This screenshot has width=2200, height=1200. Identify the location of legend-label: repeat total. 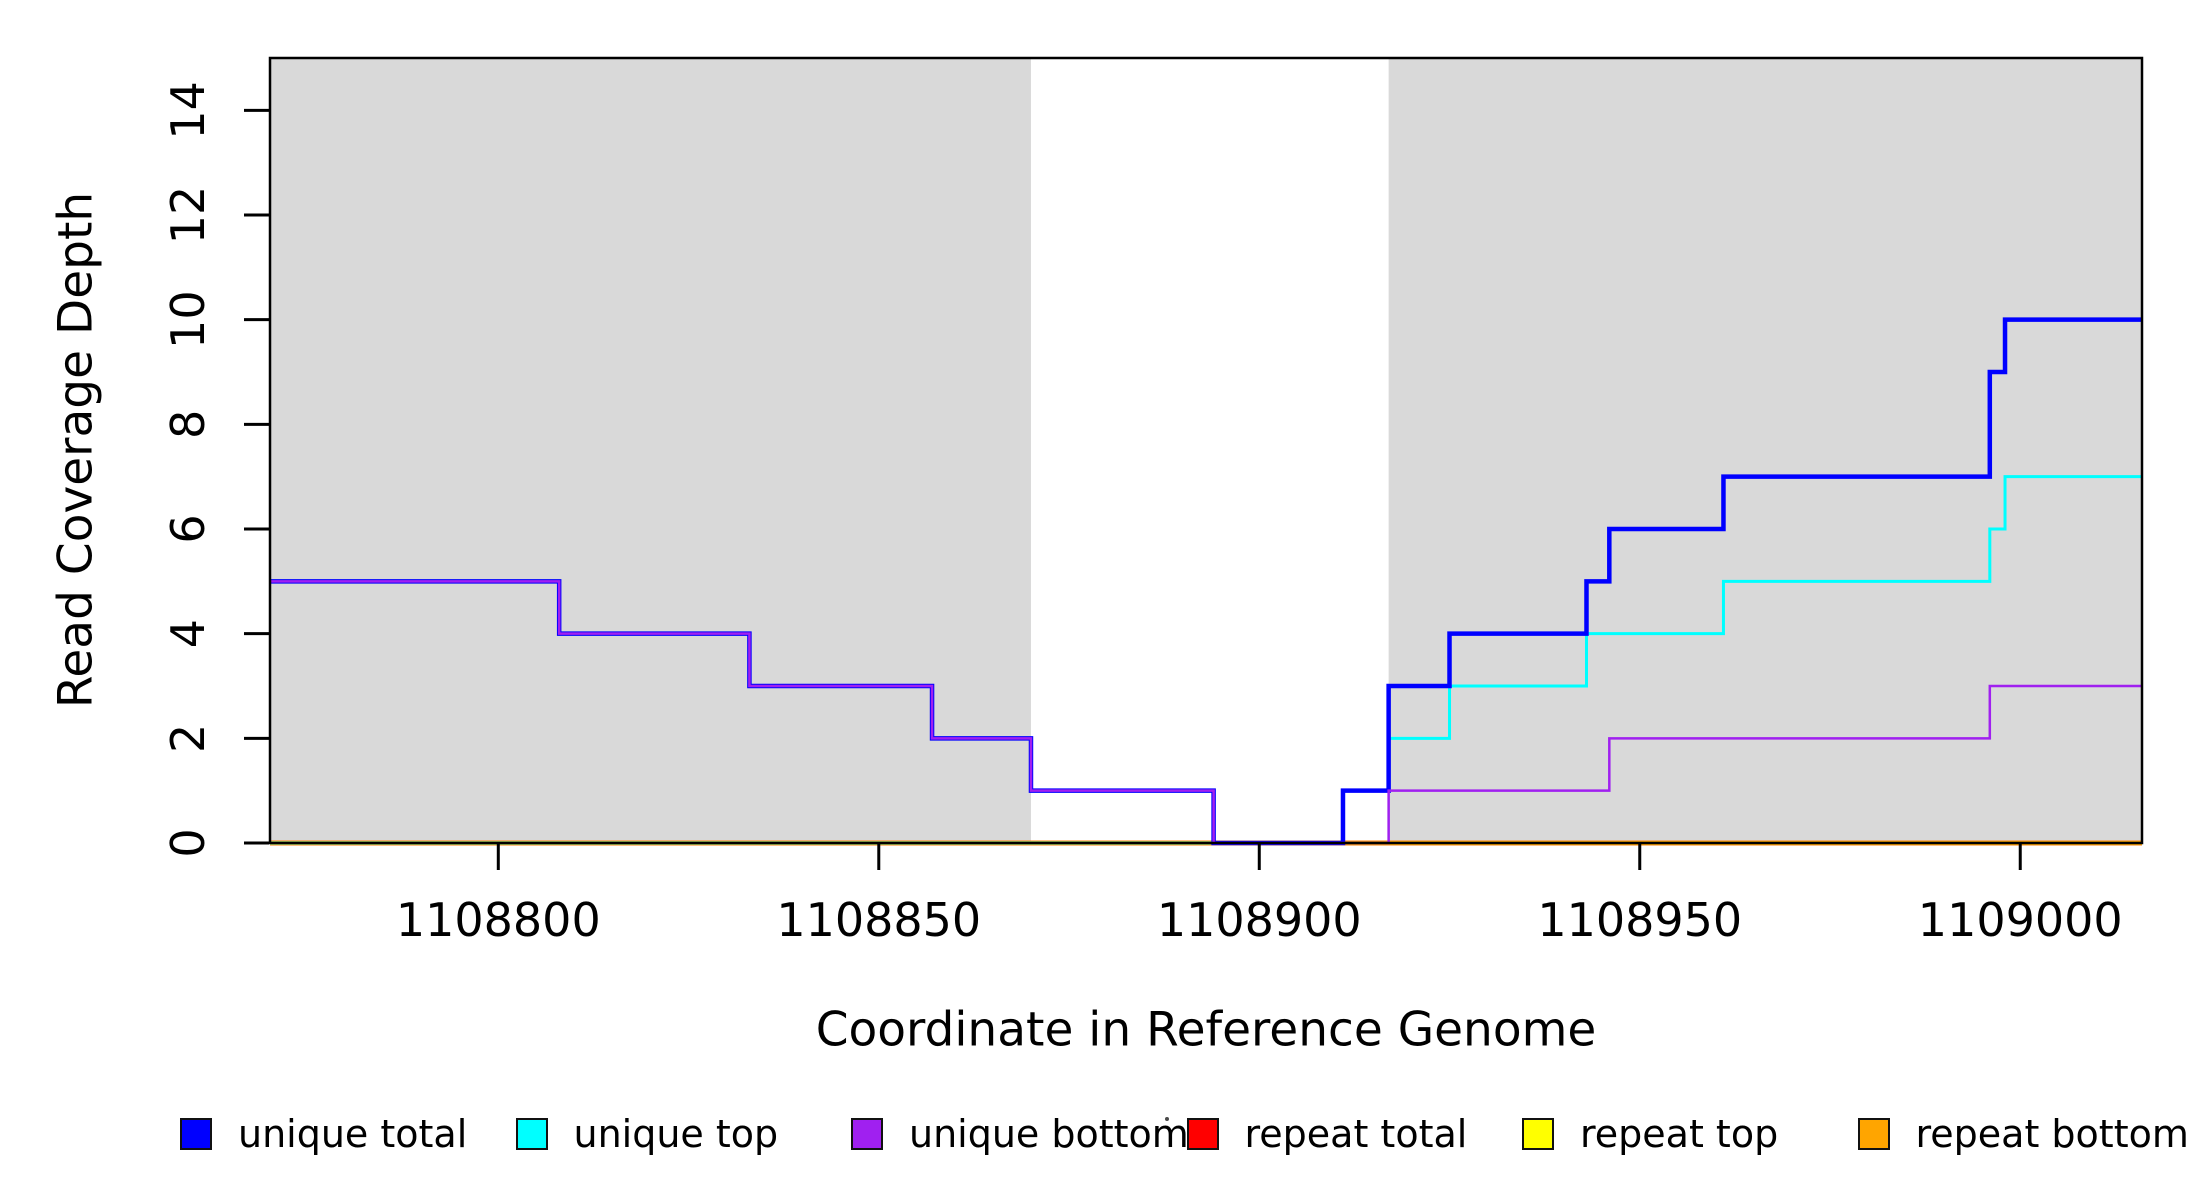
(1356, 1134).